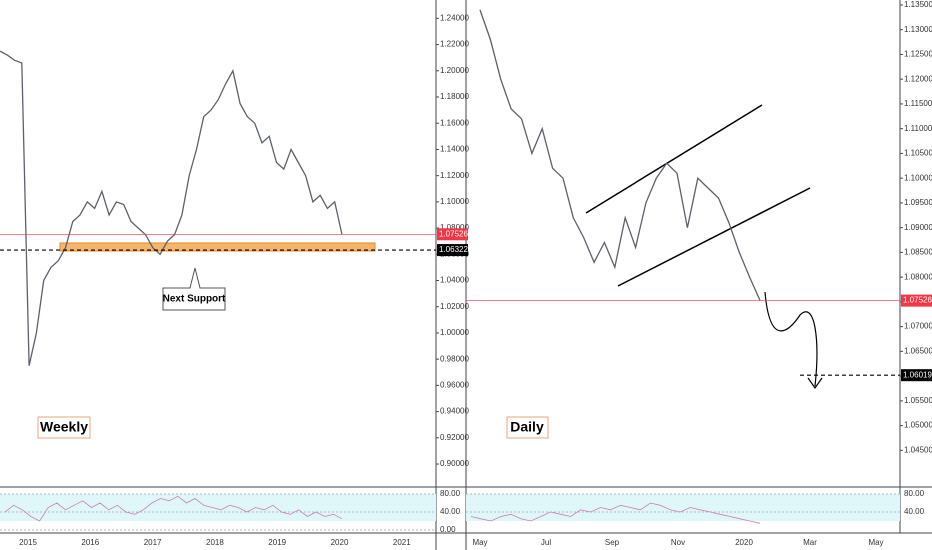 The width and height of the screenshot is (932, 550). What do you see at coordinates (217, 247) in the screenshot?
I see `support-zone` at bounding box center [217, 247].